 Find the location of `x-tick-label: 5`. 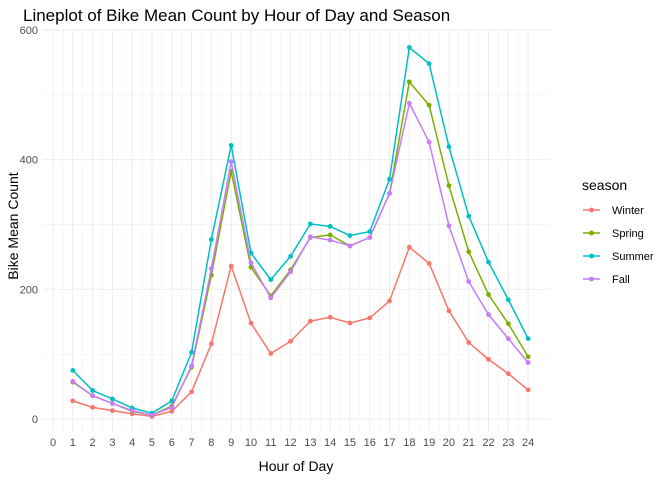

x-tick-label: 5 is located at coordinates (152, 443).